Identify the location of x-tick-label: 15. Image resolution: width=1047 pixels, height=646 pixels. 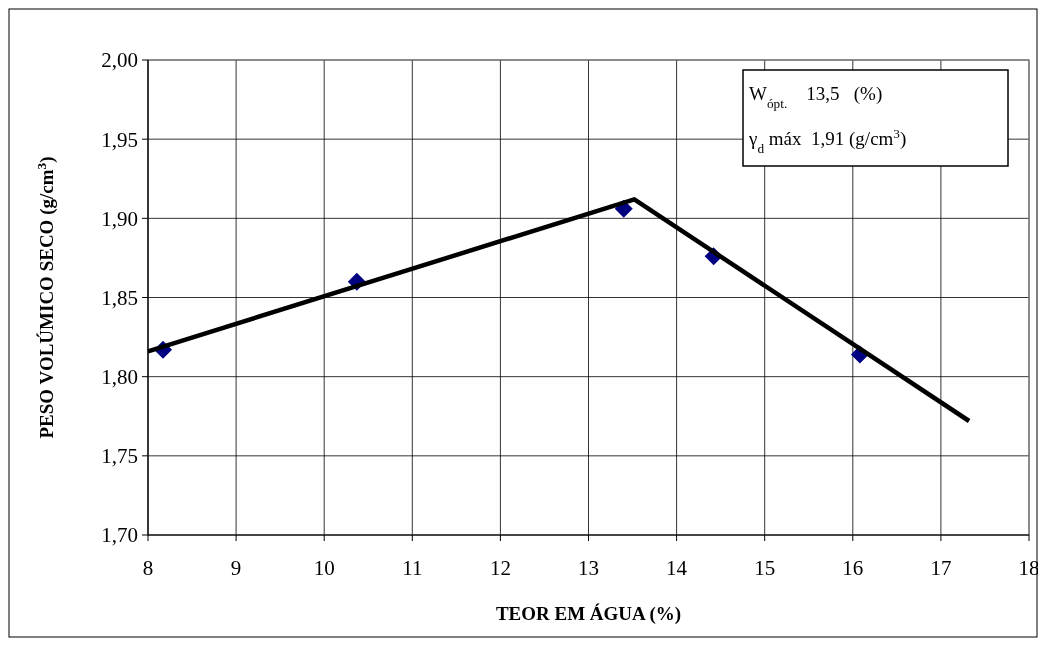
(765, 568).